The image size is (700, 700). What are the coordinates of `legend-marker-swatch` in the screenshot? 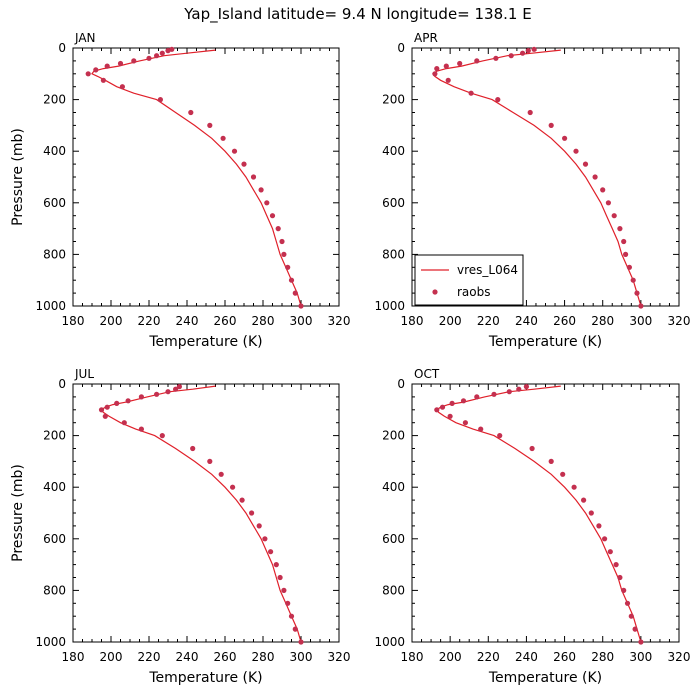 It's located at (435, 292).